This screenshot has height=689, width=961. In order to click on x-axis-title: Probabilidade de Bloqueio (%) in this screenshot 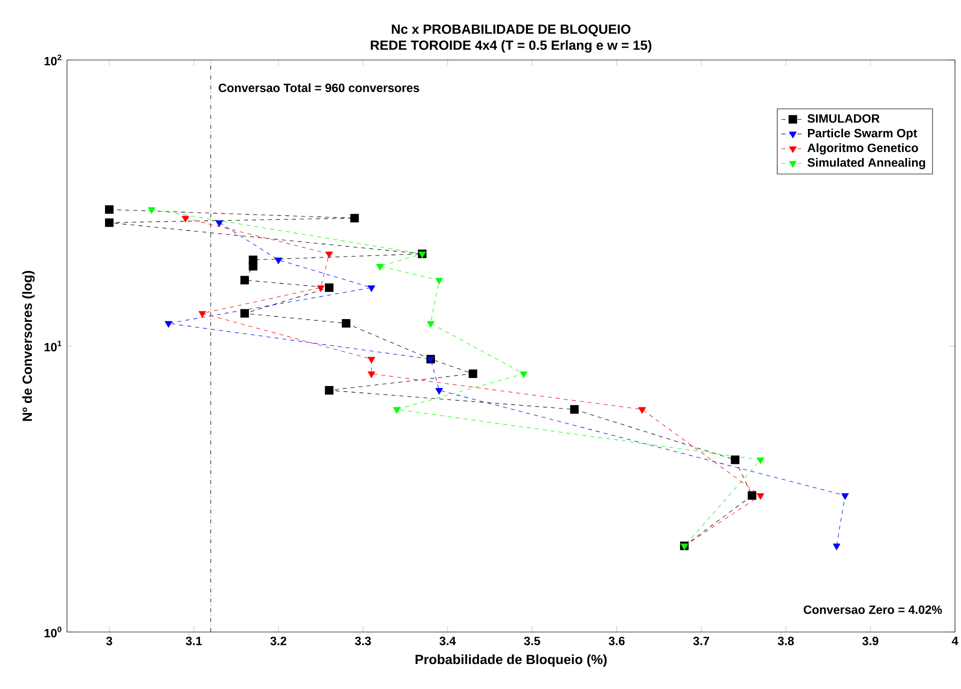, I will do `click(511, 660)`.